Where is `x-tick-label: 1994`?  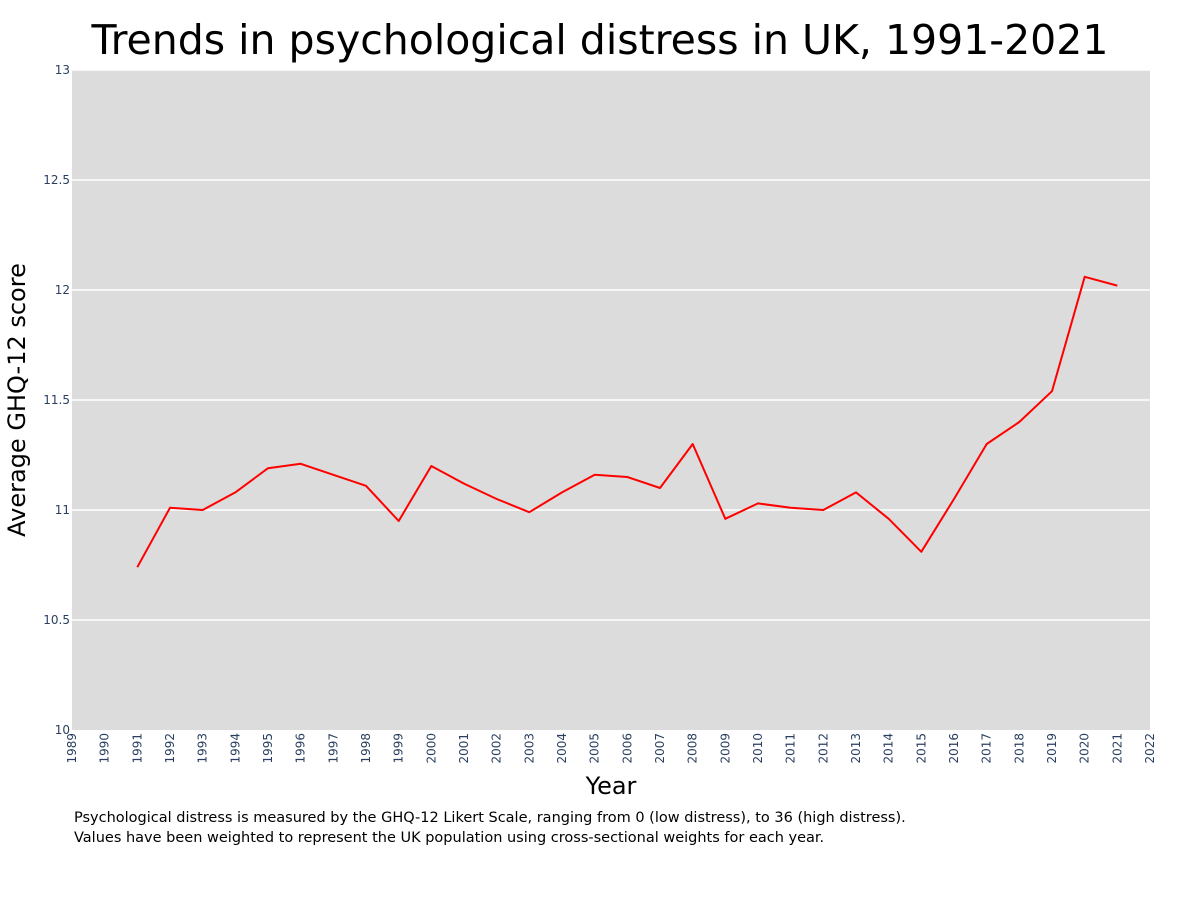 x-tick-label: 1994 is located at coordinates (235, 748).